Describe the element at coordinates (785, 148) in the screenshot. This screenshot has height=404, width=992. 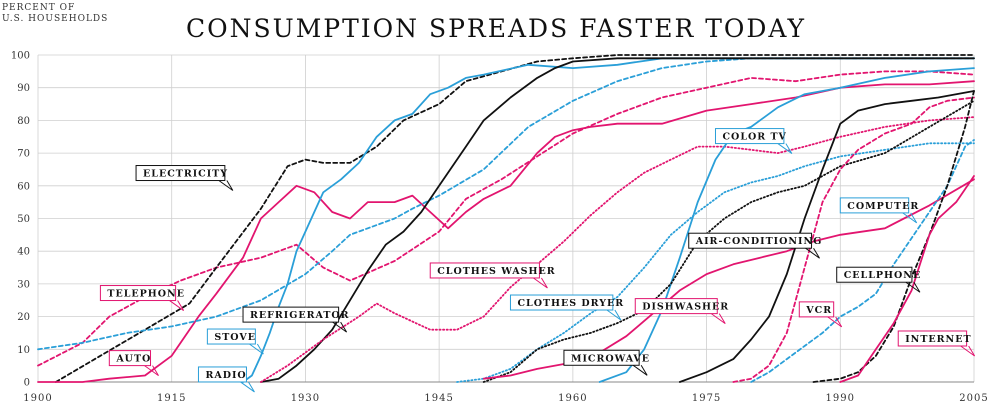
I see `series-label-tail-color-tv` at that location.